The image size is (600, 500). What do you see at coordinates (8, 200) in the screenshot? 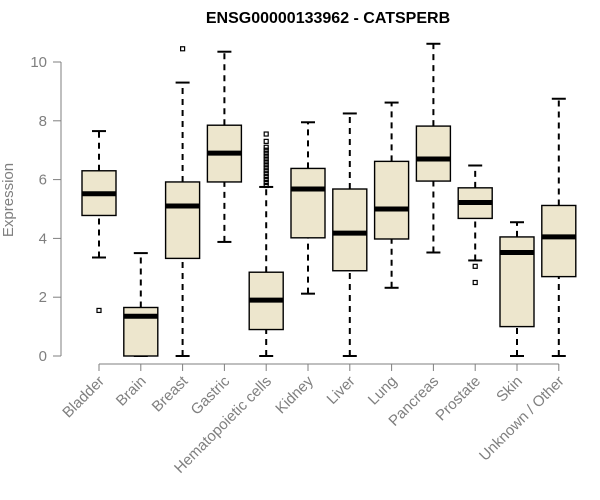
I see `y-axis-label: Expression` at bounding box center [8, 200].